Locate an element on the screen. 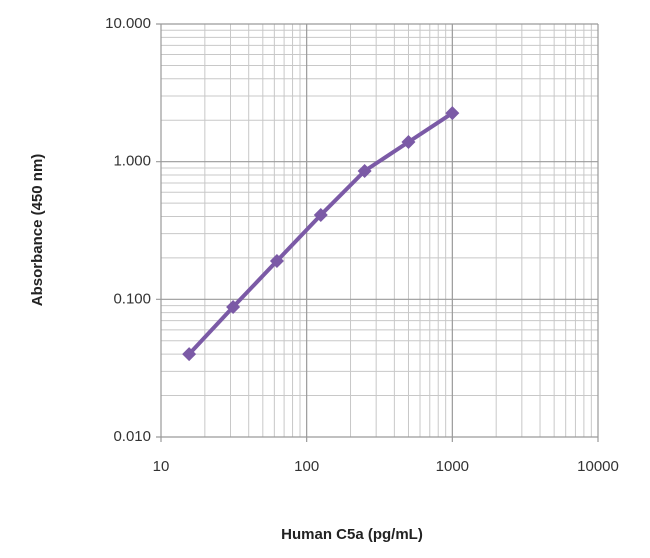  y-tick-label: 10.000 is located at coordinates (128, 23).